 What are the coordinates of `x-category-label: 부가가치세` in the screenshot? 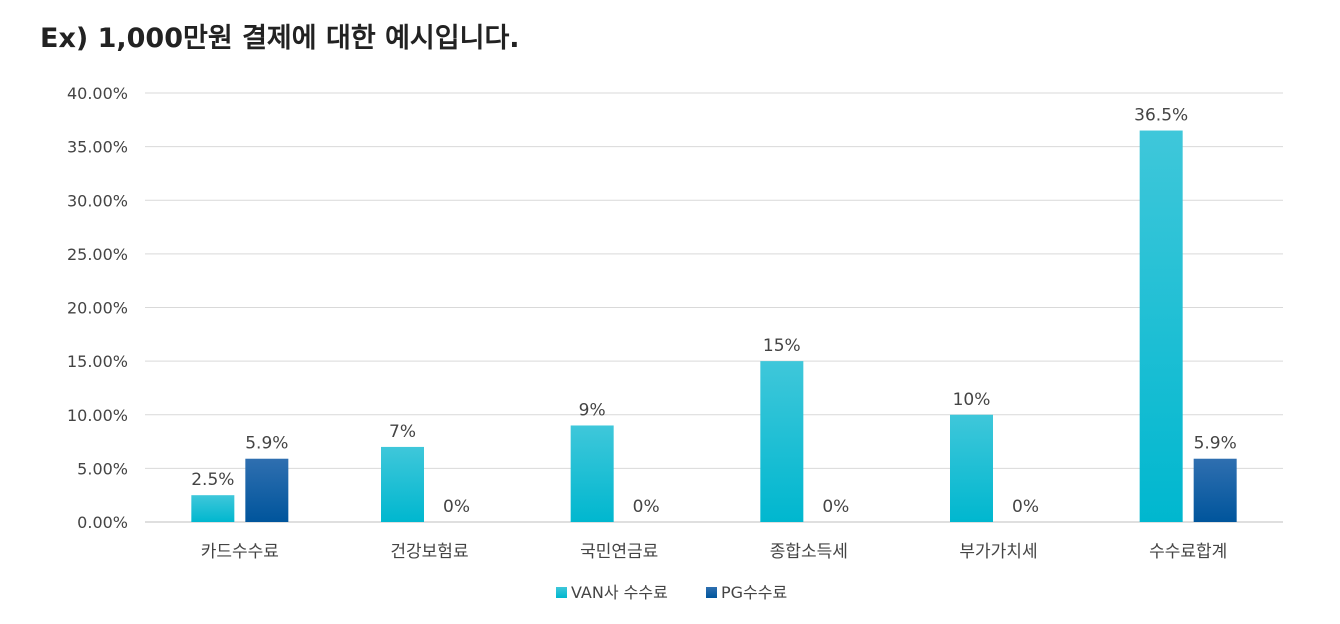 It's located at (998, 552).